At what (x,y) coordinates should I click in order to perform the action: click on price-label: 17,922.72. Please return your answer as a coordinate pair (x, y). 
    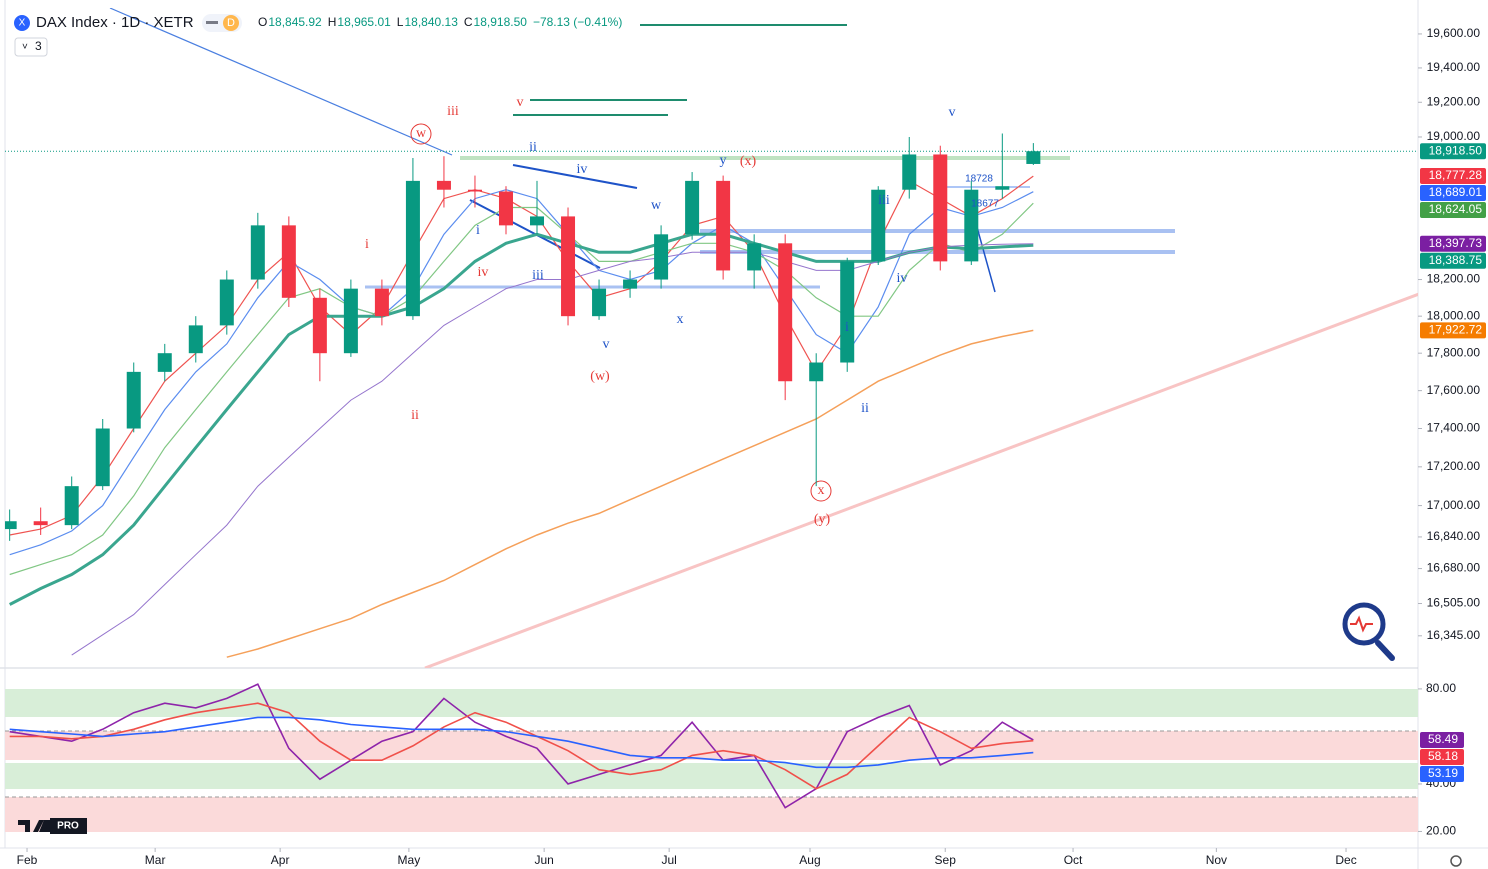
    Looking at the image, I should click on (1456, 330).